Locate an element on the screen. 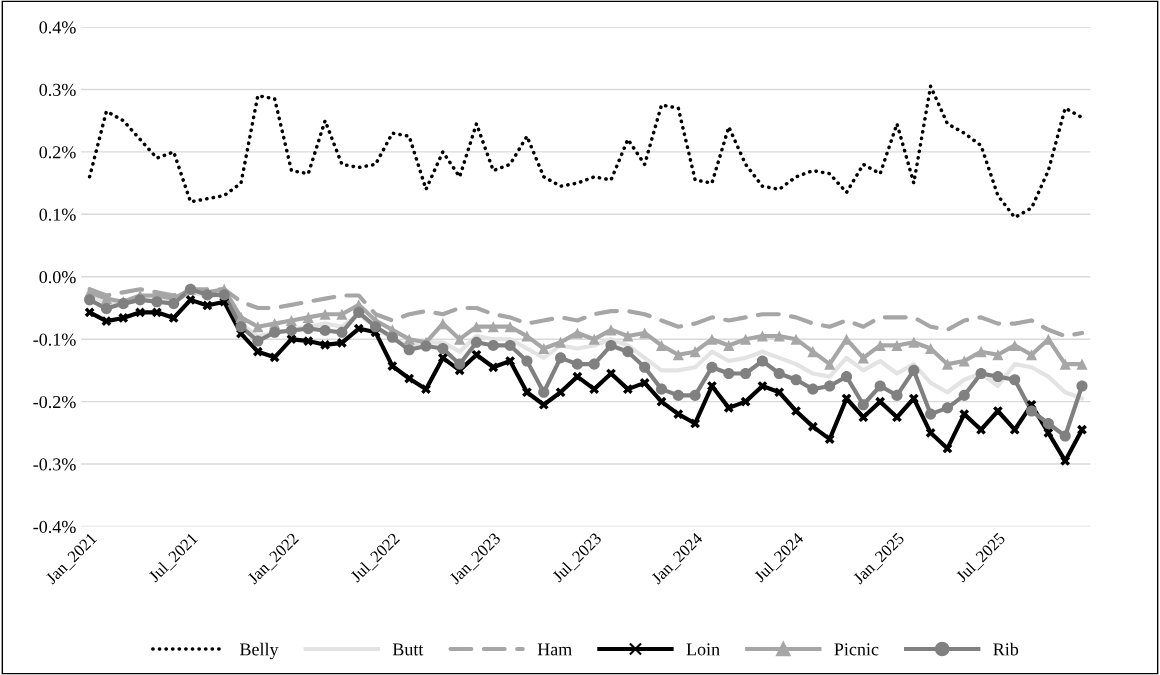  y-tick-label: -0.4% is located at coordinates (54, 527).